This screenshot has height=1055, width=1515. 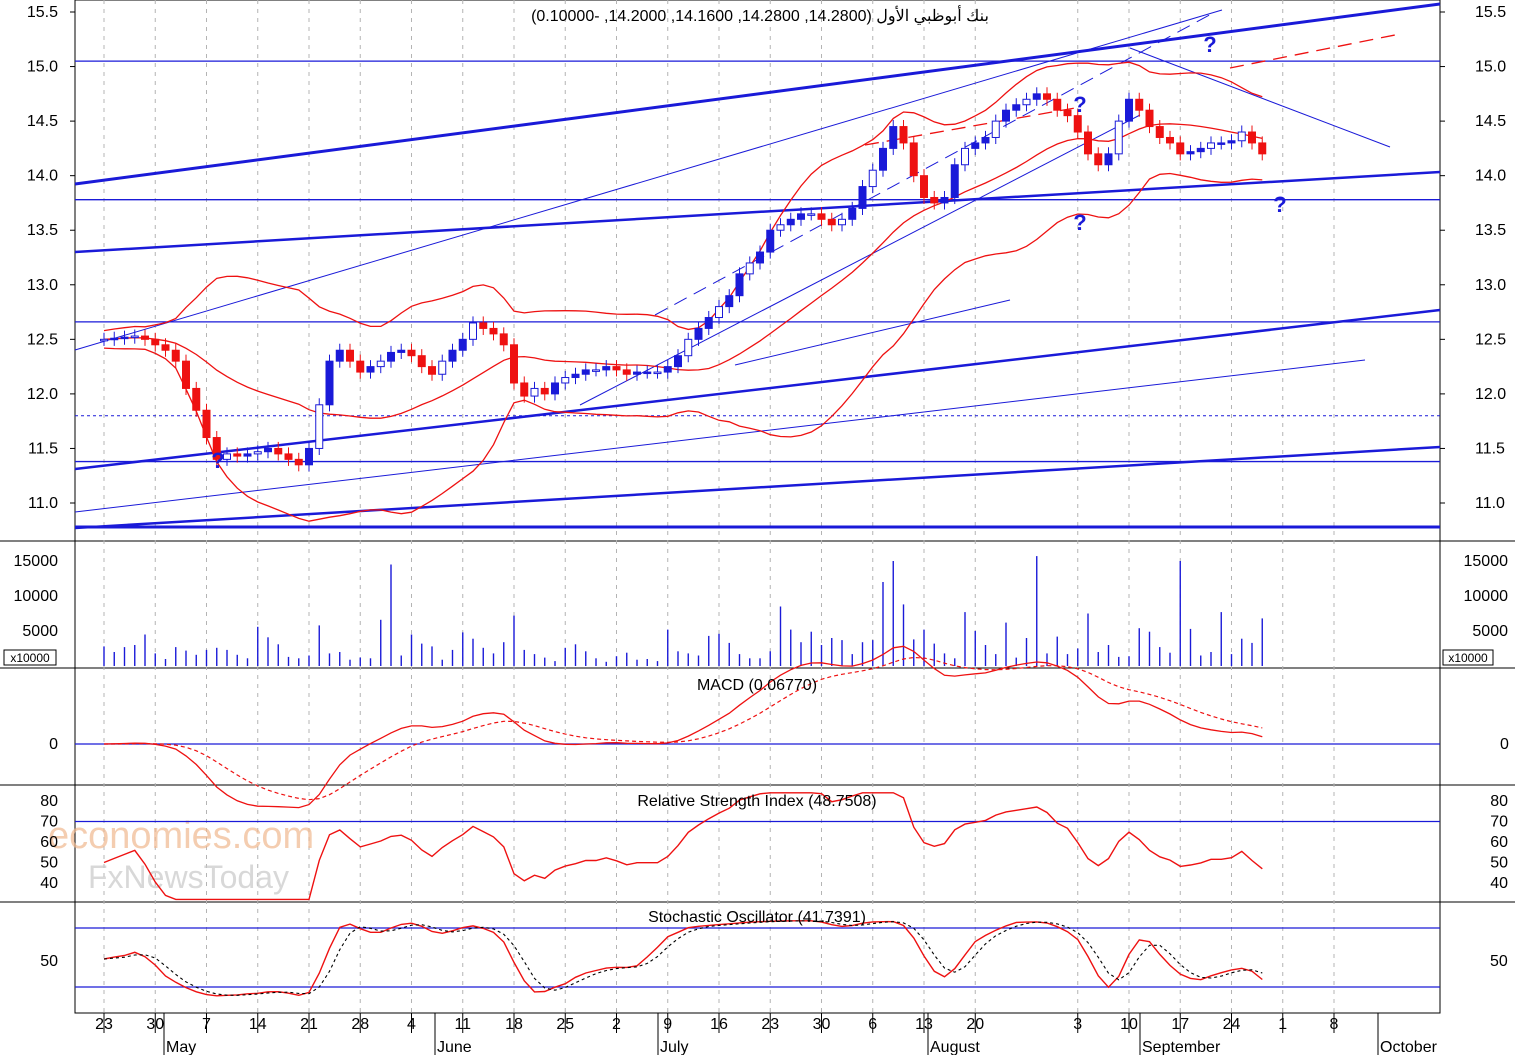 What do you see at coordinates (514, 1024) in the screenshot?
I see `x-tick-label: 18` at bounding box center [514, 1024].